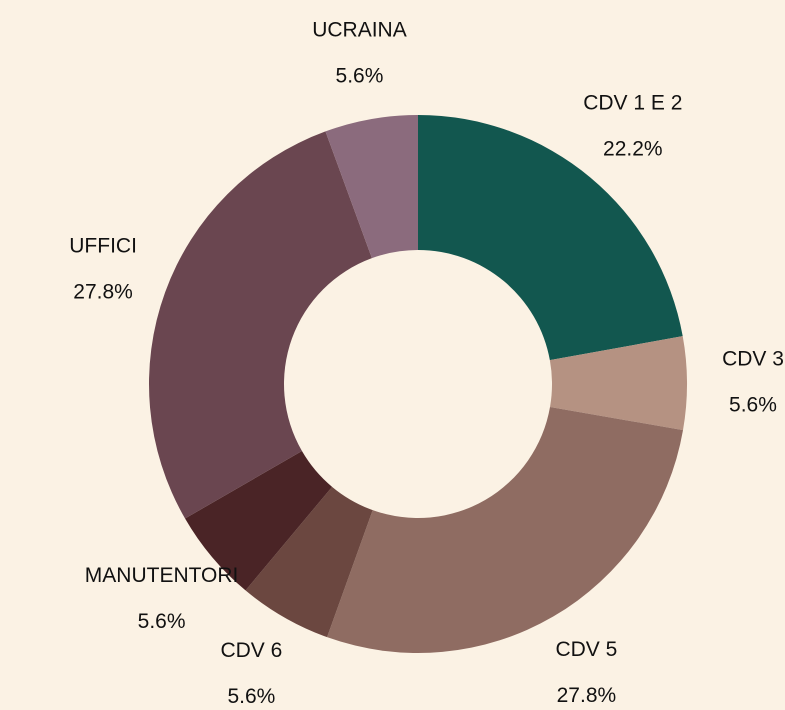  Describe the element at coordinates (633, 148) in the screenshot. I see `slice-value-label: 22.2%` at that location.